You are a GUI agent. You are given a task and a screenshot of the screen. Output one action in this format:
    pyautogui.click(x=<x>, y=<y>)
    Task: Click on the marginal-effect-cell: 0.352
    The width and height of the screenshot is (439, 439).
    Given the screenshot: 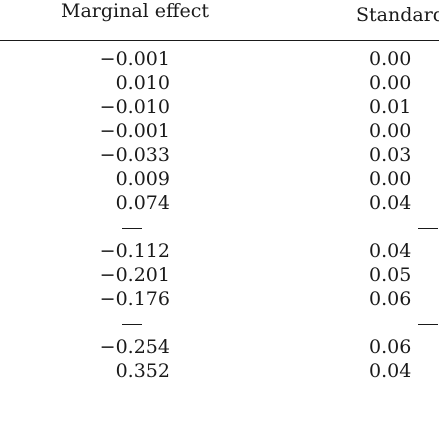 What is the action you would take?
    pyautogui.click(x=142, y=371)
    